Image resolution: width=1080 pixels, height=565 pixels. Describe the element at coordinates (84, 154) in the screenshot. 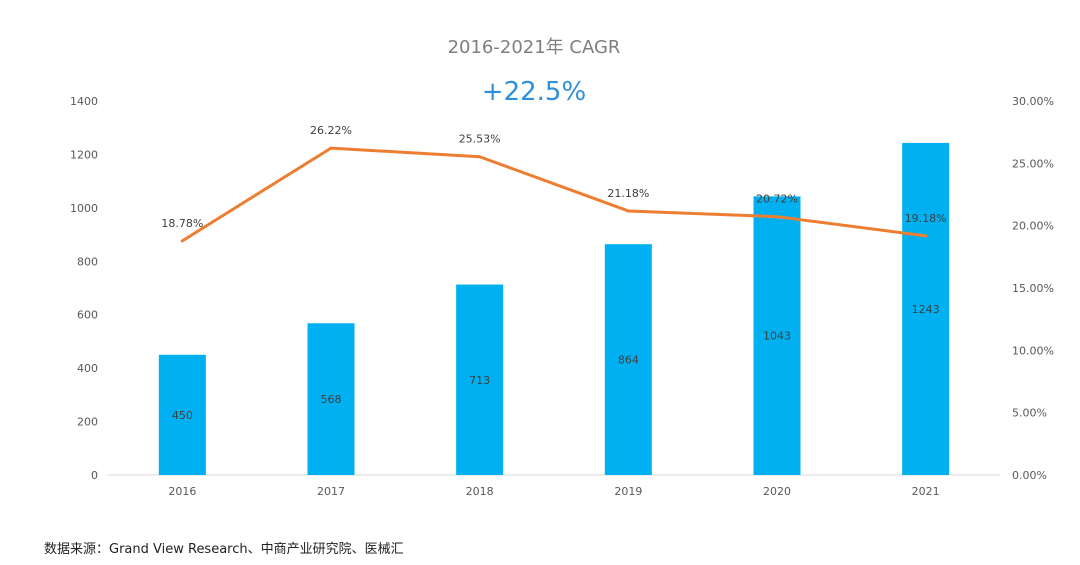

I see `y-tick-label: 1200` at that location.